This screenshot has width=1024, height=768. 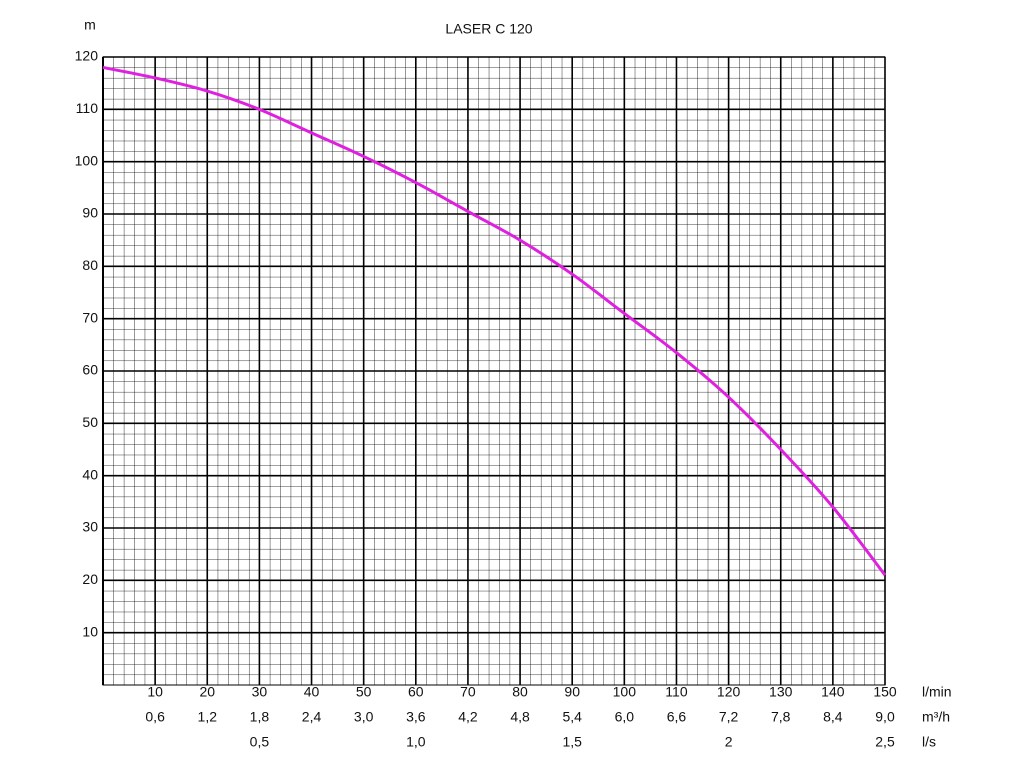 I want to click on x2-tick-label: 3,6, so click(x=416, y=717).